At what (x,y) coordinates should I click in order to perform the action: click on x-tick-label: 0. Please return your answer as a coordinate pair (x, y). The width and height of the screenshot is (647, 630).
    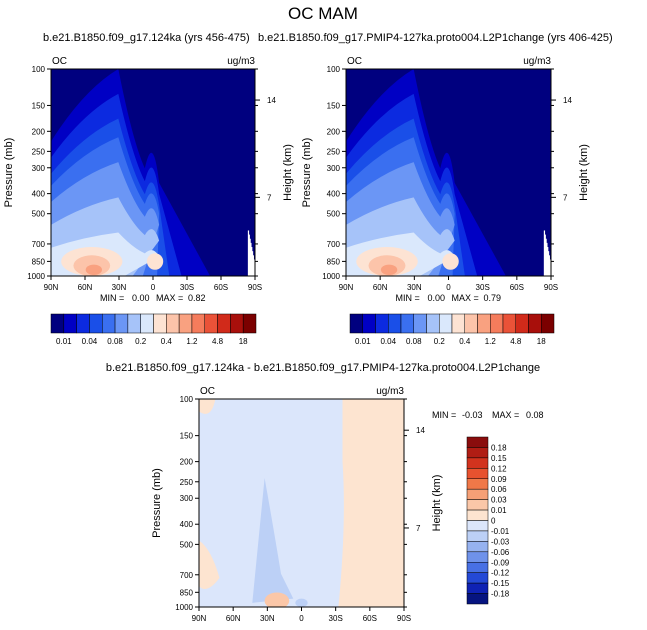
    Looking at the image, I should click on (301, 618).